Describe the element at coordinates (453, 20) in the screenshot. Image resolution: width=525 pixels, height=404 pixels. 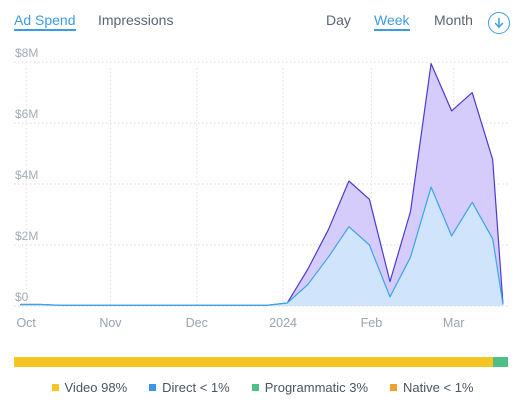
I see `tab-month: Month` at that location.